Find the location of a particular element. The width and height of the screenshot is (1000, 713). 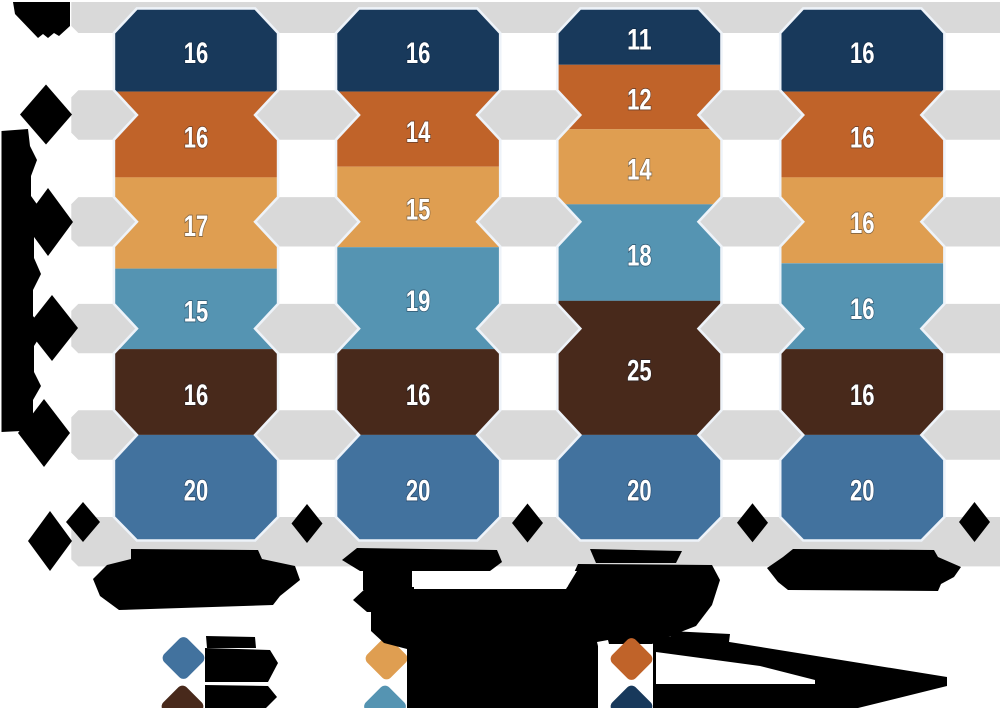

svg-text: 17 is located at coordinates (196, 226).